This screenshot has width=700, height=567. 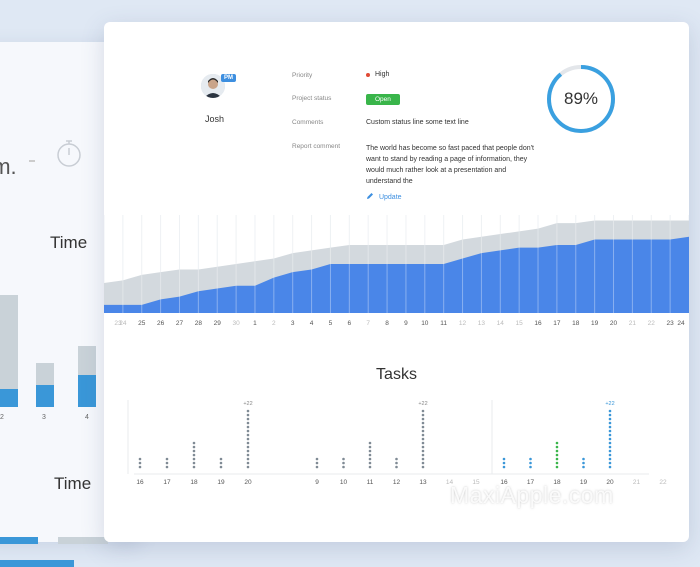 I want to click on x-tick-label: 8, so click(x=387, y=323).